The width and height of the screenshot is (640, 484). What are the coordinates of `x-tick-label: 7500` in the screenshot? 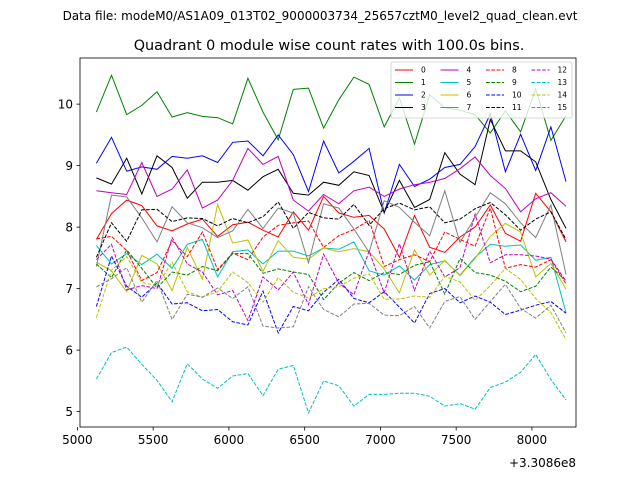 It's located at (456, 440).